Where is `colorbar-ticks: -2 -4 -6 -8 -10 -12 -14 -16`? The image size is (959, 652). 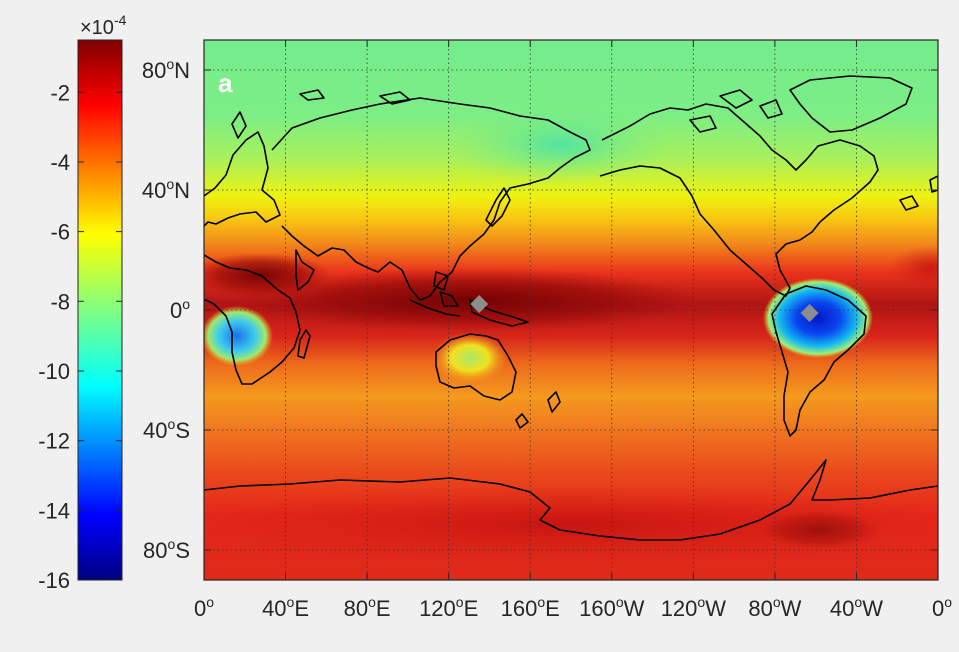
colorbar-ticks: -2 -4 -6 -8 -10 -12 -14 -16 is located at coordinates (80, 336).